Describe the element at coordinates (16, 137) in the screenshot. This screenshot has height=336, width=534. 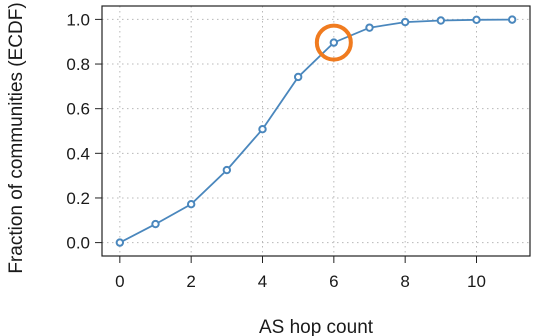
I see `y-axis-label: Fraction of communities (ECDF)` at that location.